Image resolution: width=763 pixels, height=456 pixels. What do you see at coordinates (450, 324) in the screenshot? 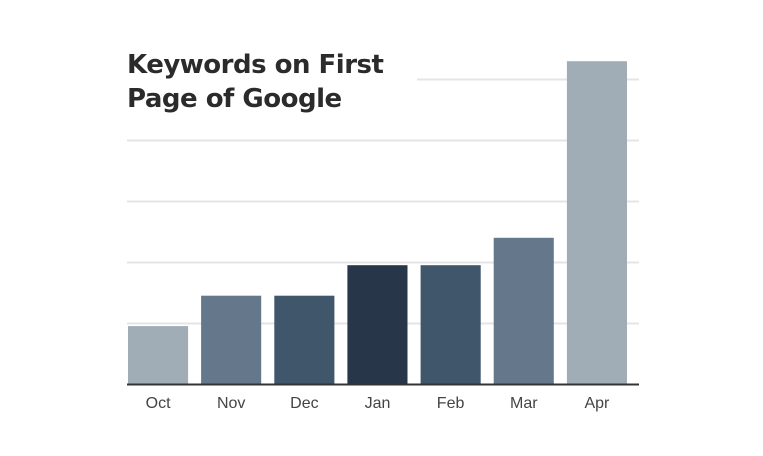
I see `bar-feb` at bounding box center [450, 324].